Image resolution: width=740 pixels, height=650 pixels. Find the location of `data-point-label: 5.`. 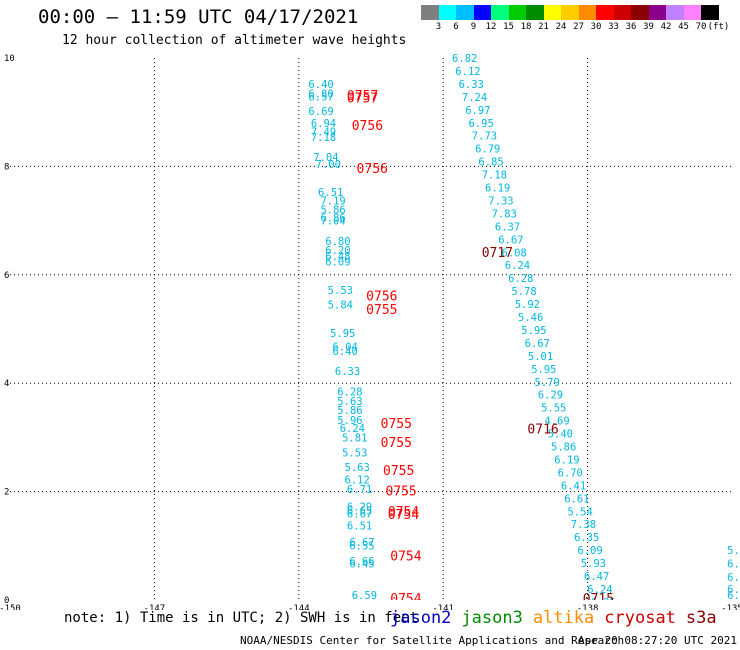

data-point-label: 5. is located at coordinates (733, 551).